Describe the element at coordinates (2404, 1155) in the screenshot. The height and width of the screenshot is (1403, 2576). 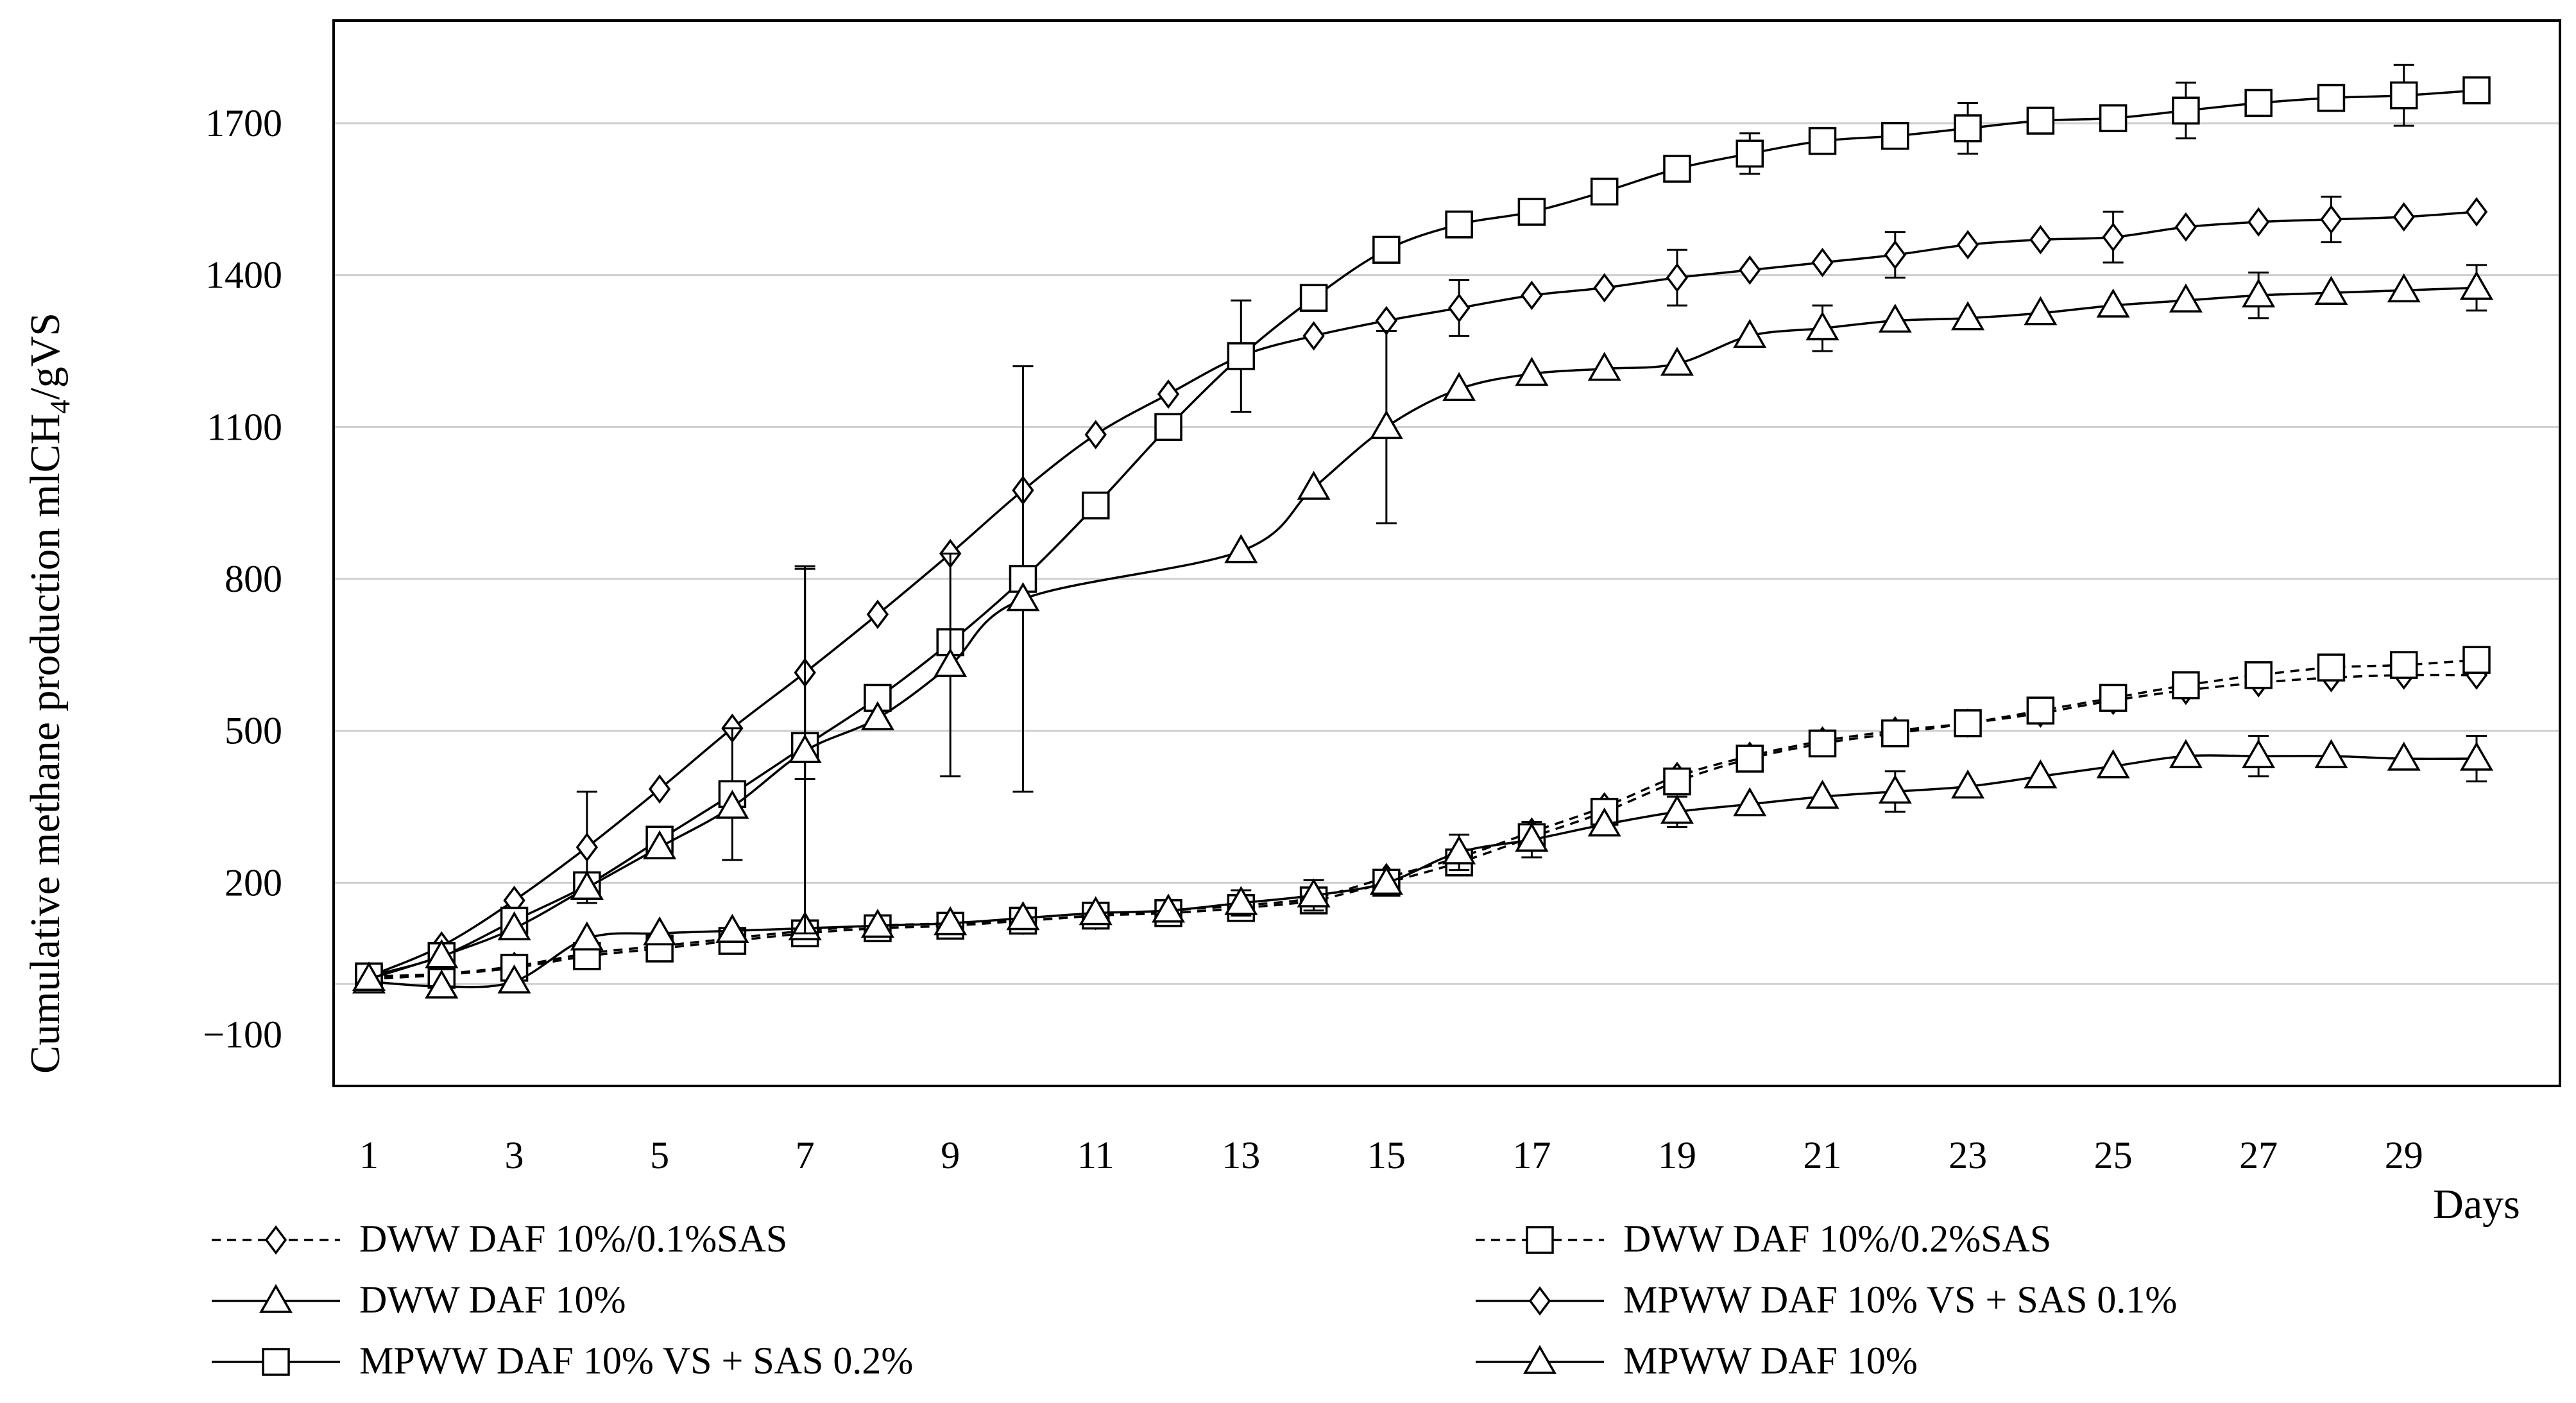
I see `x-tick-label: 29` at that location.